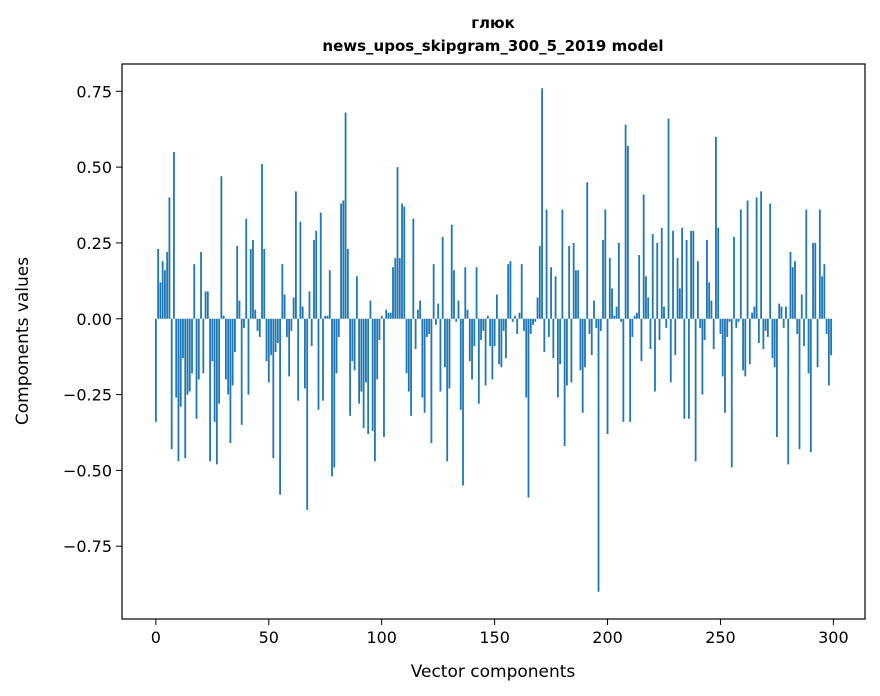  I want to click on x-tick-label: 50, so click(269, 637).